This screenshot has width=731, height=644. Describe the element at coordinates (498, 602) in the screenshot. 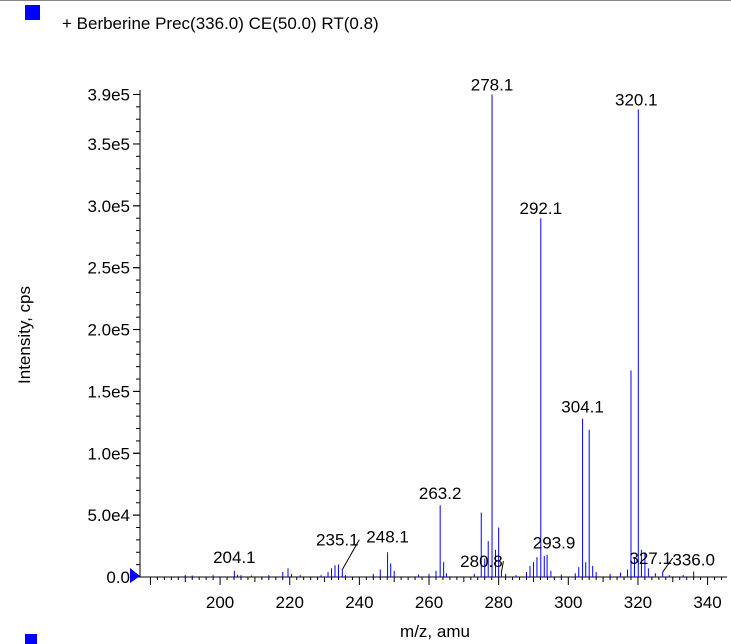

I see `x-tick-label: 280` at that location.